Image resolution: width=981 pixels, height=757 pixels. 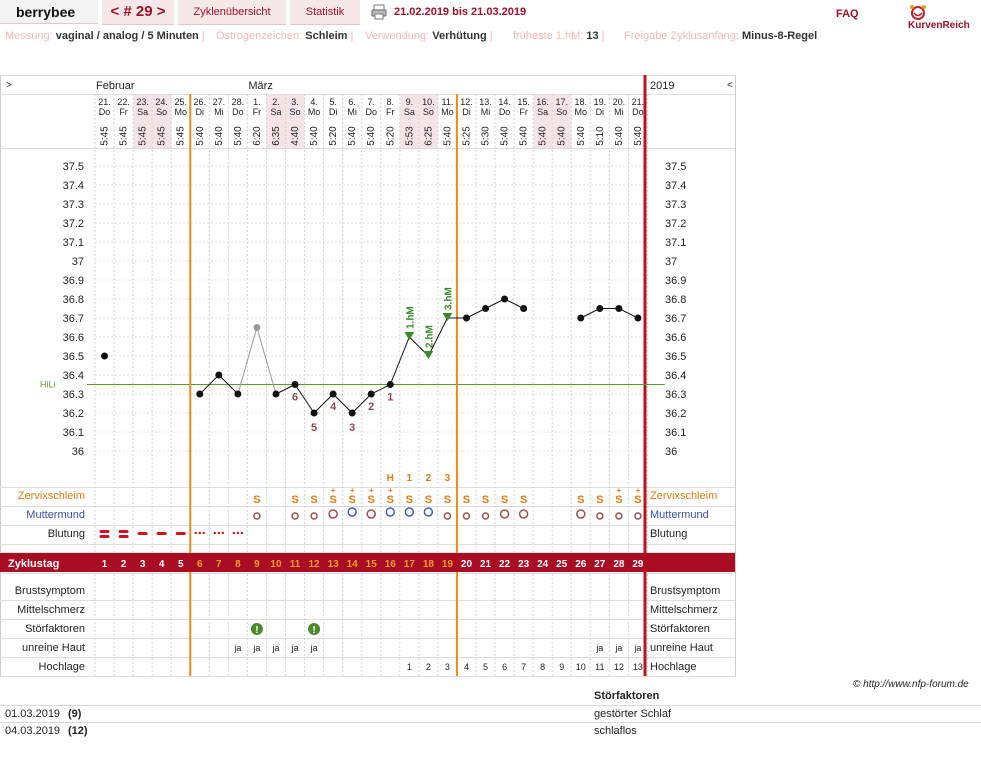 I want to click on low-measure-label: 6, so click(x=295, y=398).